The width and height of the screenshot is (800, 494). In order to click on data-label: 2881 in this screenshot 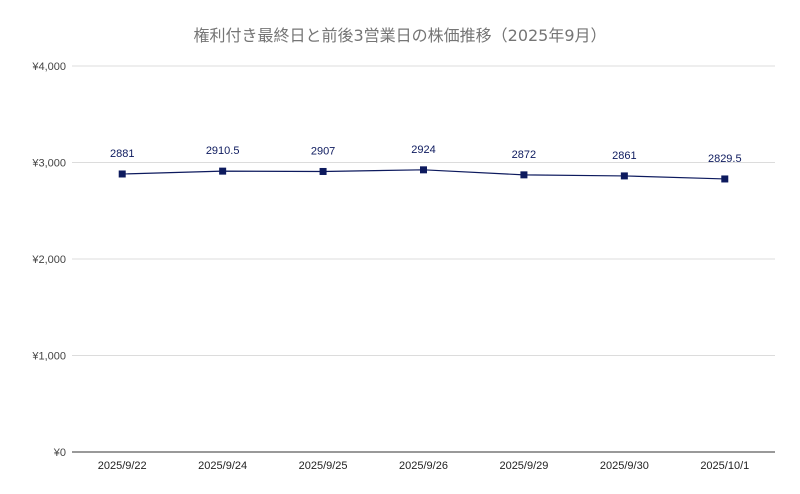, I will do `click(122, 154)`.